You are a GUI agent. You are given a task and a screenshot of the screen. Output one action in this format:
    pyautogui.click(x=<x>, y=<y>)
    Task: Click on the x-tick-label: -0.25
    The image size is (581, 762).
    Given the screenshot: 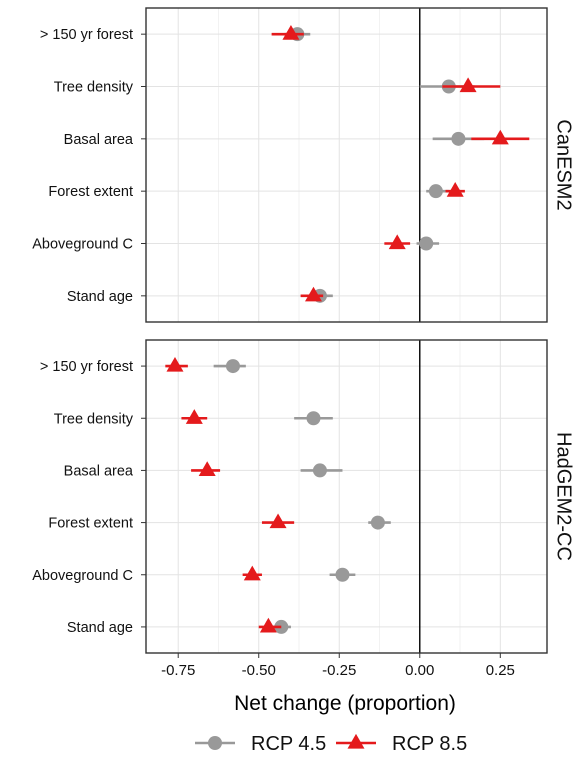 What is the action you would take?
    pyautogui.click(x=339, y=670)
    